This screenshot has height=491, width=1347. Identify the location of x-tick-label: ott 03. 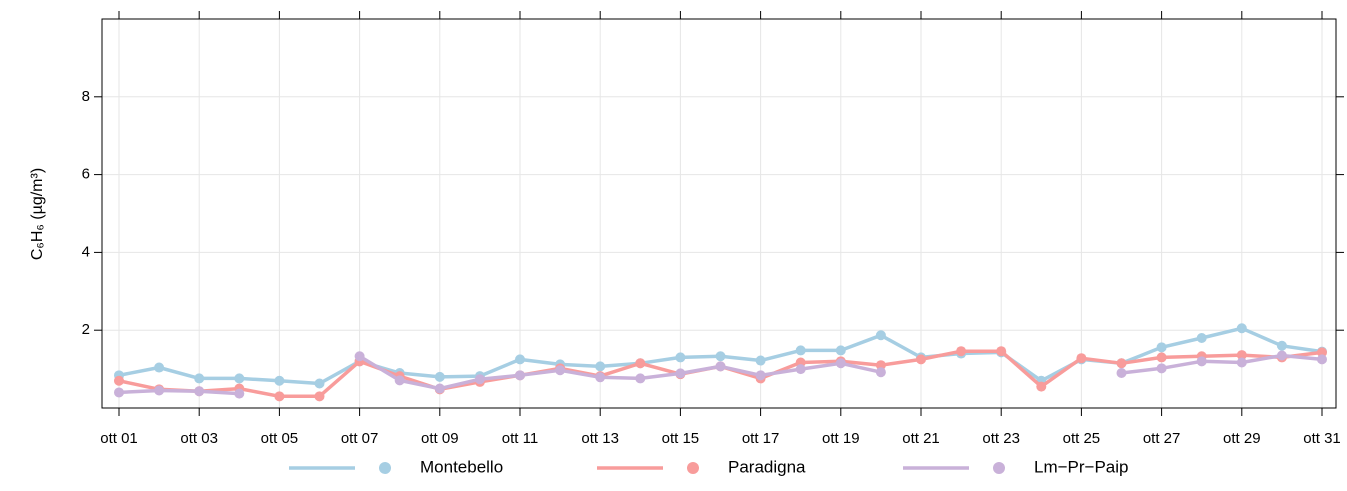
(199, 438).